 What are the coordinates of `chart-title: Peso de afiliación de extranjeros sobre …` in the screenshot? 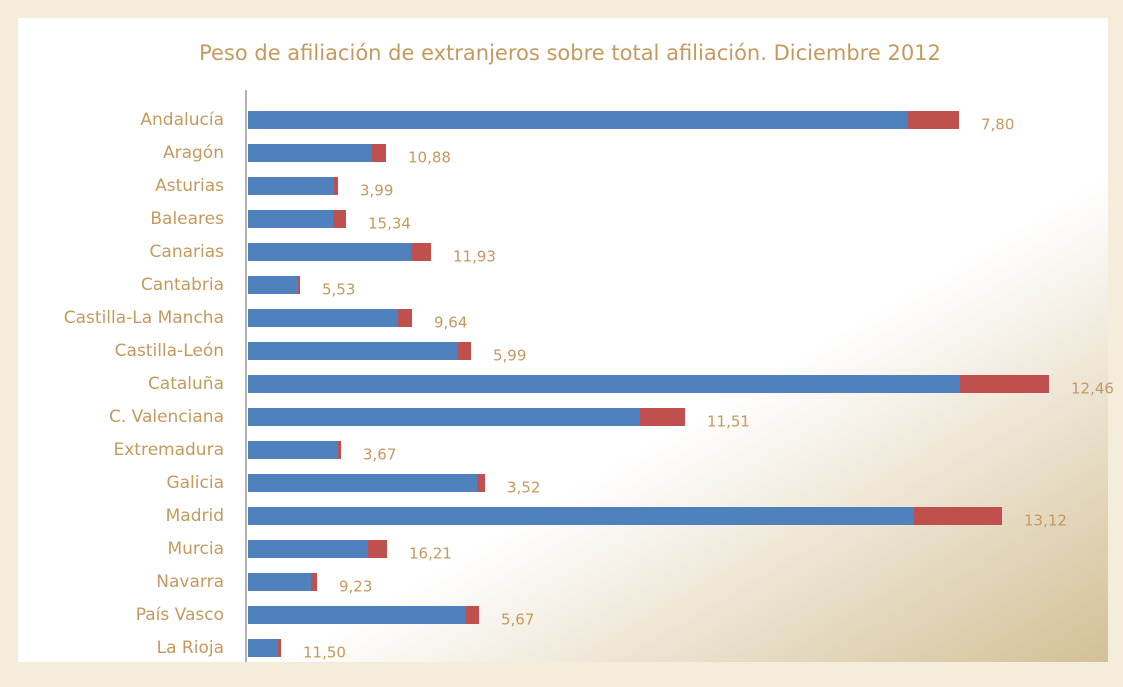 It's located at (570, 53).